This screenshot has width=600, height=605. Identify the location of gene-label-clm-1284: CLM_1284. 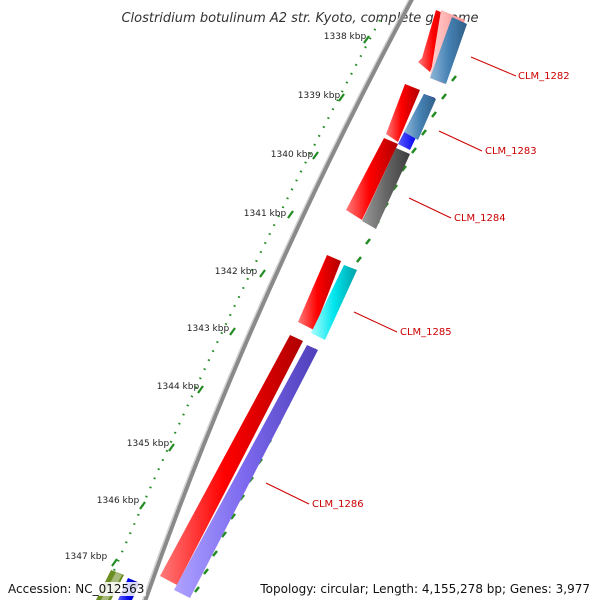
(480, 218).